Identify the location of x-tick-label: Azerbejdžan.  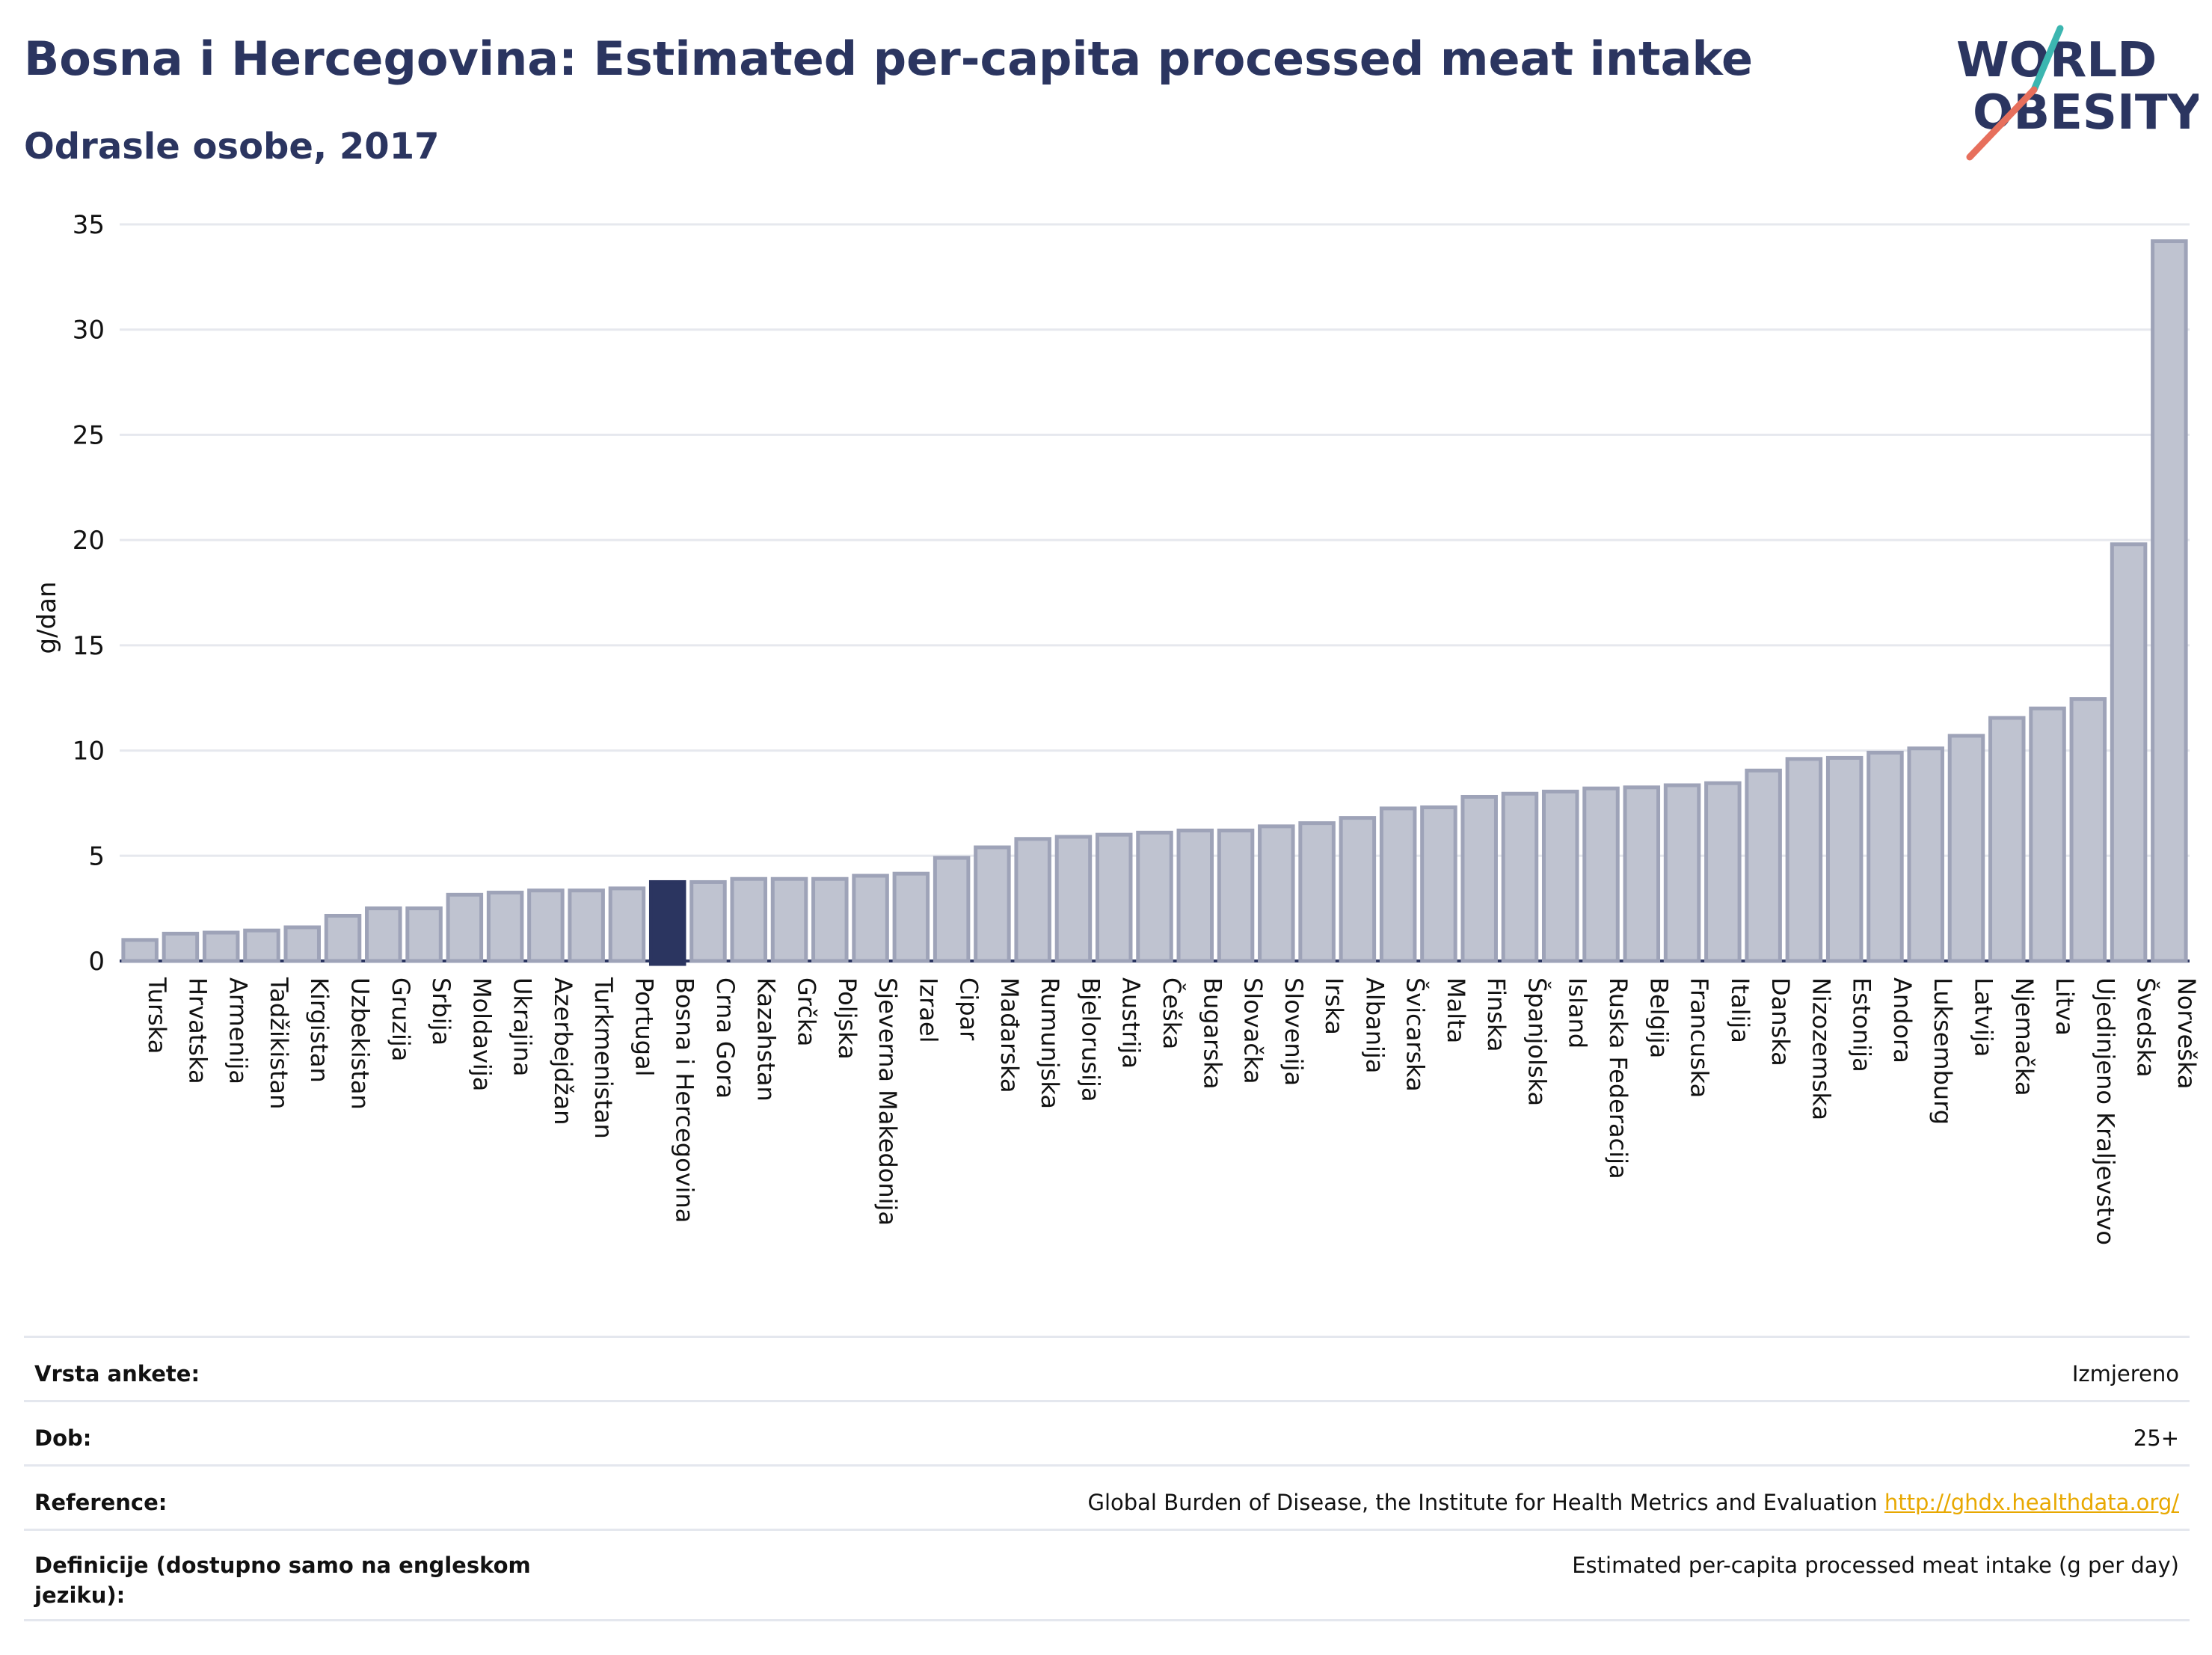
(563, 1051).